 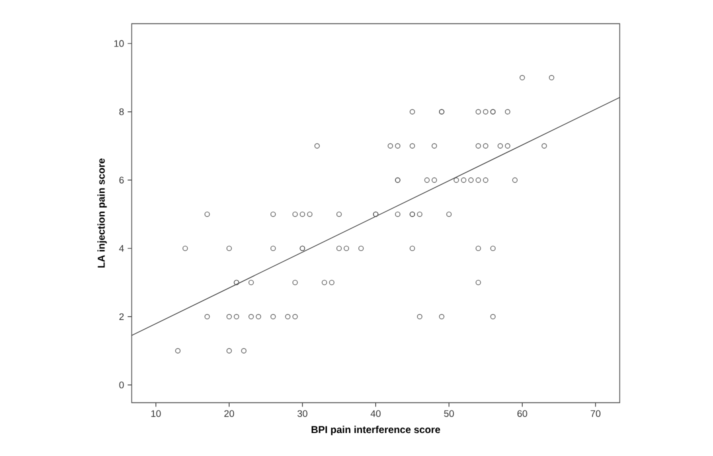 What do you see at coordinates (375, 413) in the screenshot?
I see `x-tick-label: 40` at bounding box center [375, 413].